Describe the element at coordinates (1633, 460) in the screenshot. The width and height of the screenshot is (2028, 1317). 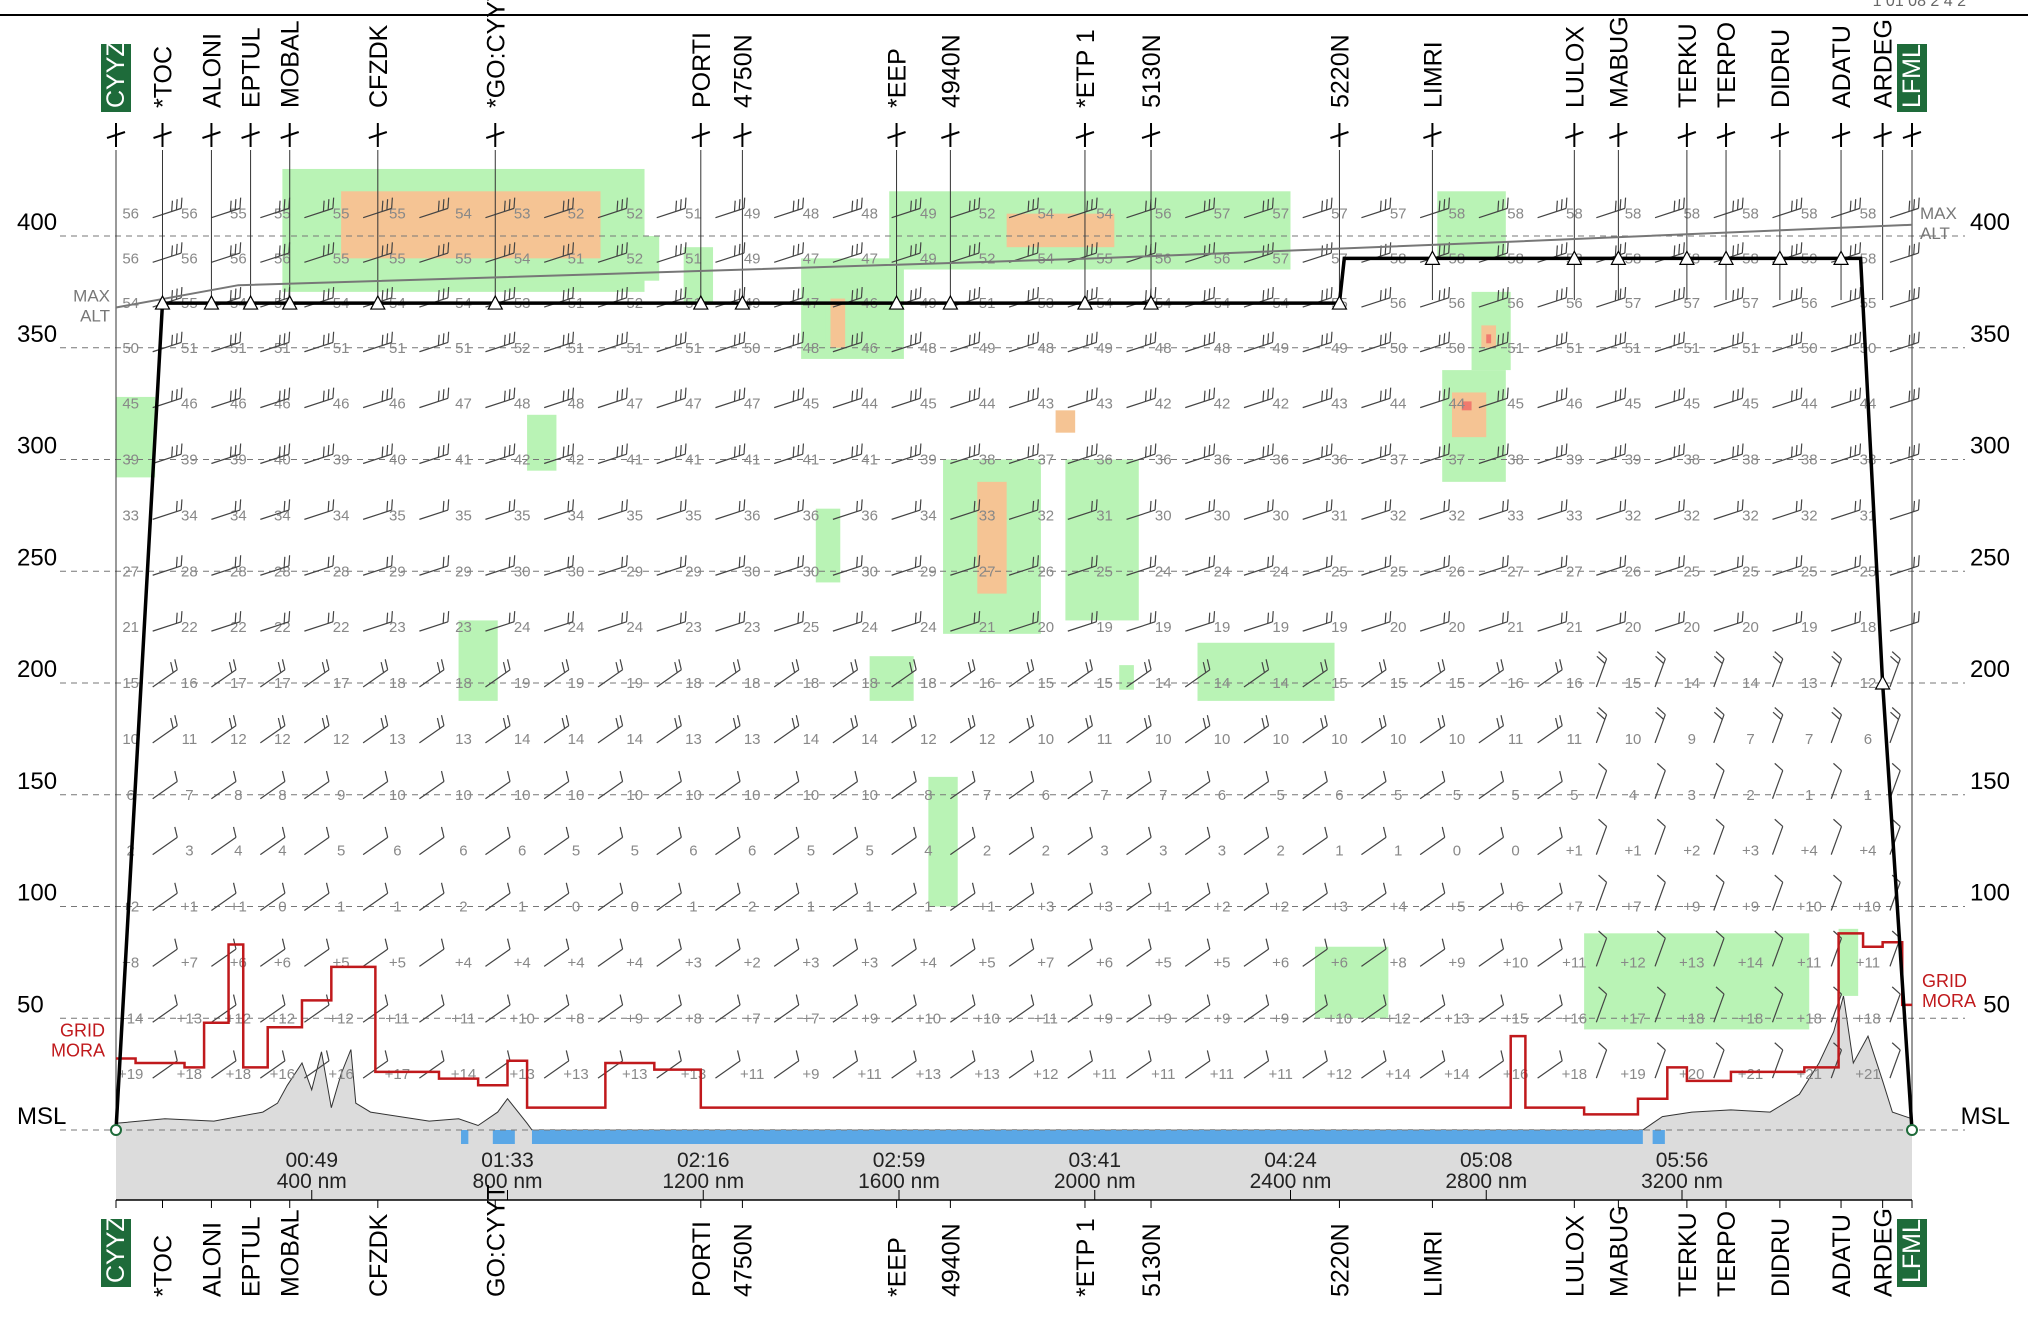
I see `temperature-value: 39` at that location.